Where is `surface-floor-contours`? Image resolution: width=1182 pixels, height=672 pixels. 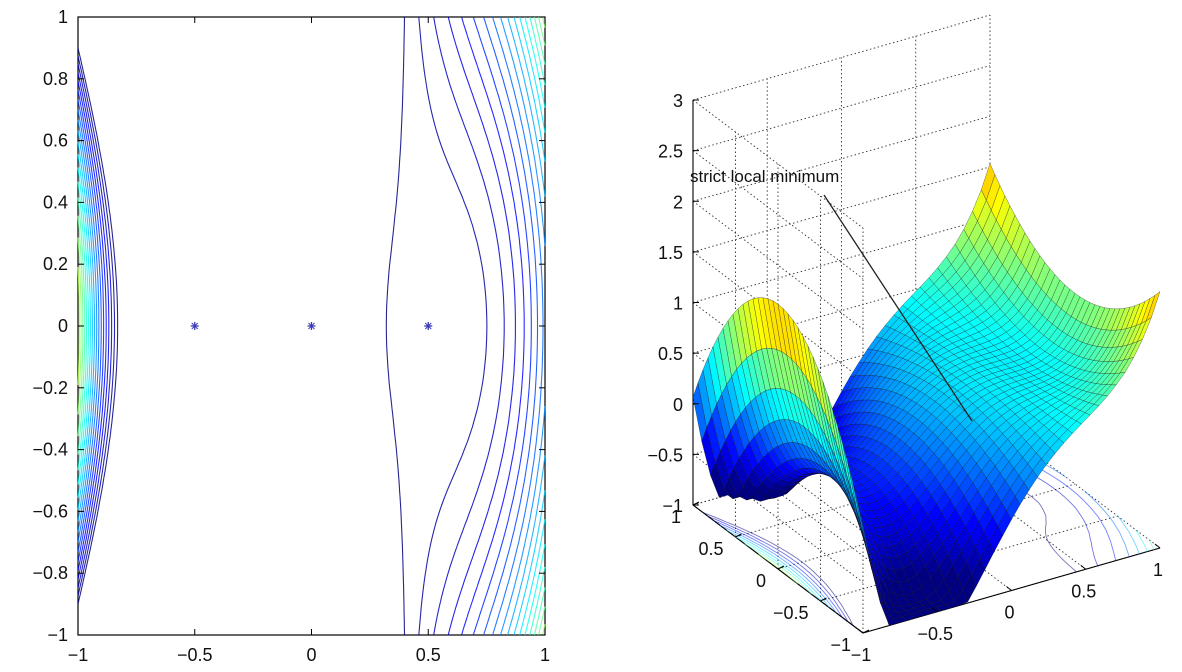
surface-floor-contours is located at coordinates (928, 523).